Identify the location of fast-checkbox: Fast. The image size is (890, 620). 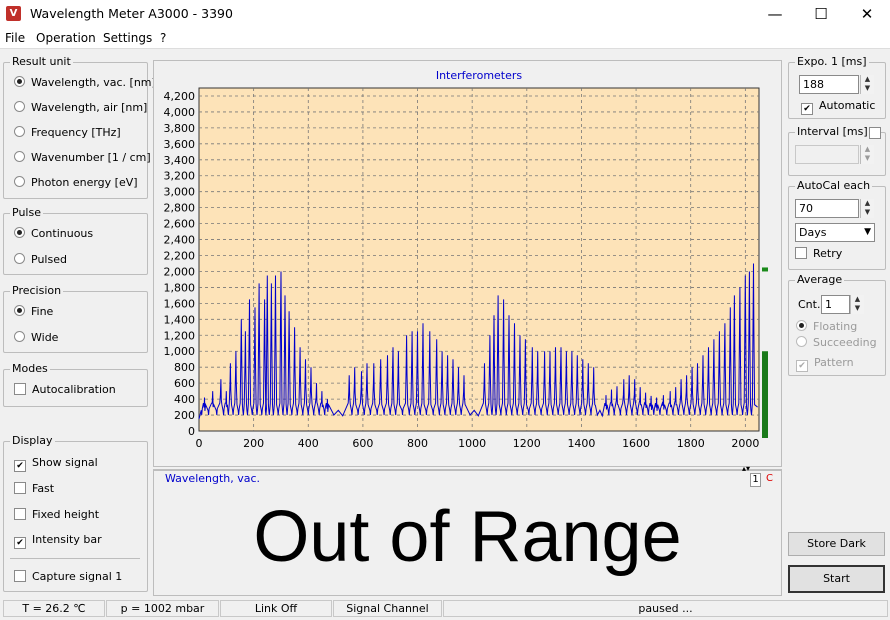
(34, 488).